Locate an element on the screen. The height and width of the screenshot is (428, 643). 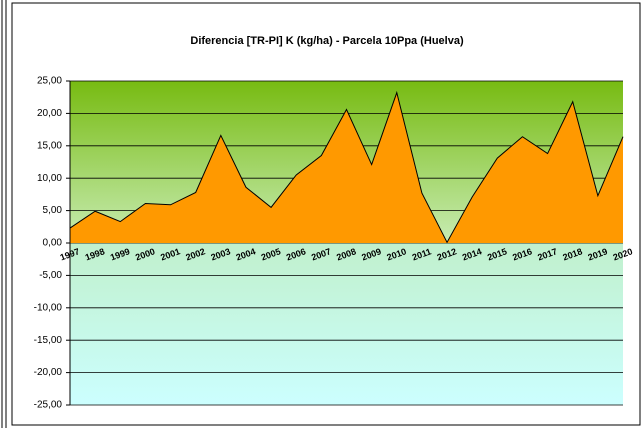
y-tick-label: 10,00 is located at coordinates (49, 178).